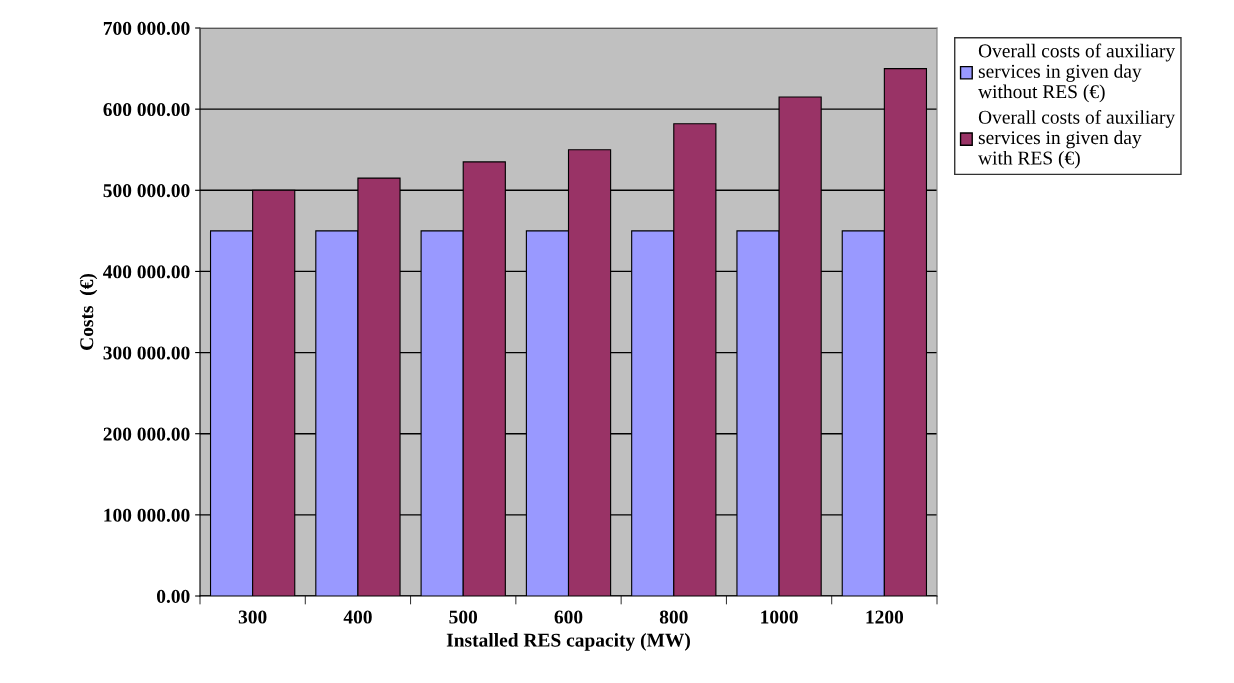 The image size is (1234, 683). Describe the element at coordinates (463, 617) in the screenshot. I see `x-tick-label: 500` at that location.